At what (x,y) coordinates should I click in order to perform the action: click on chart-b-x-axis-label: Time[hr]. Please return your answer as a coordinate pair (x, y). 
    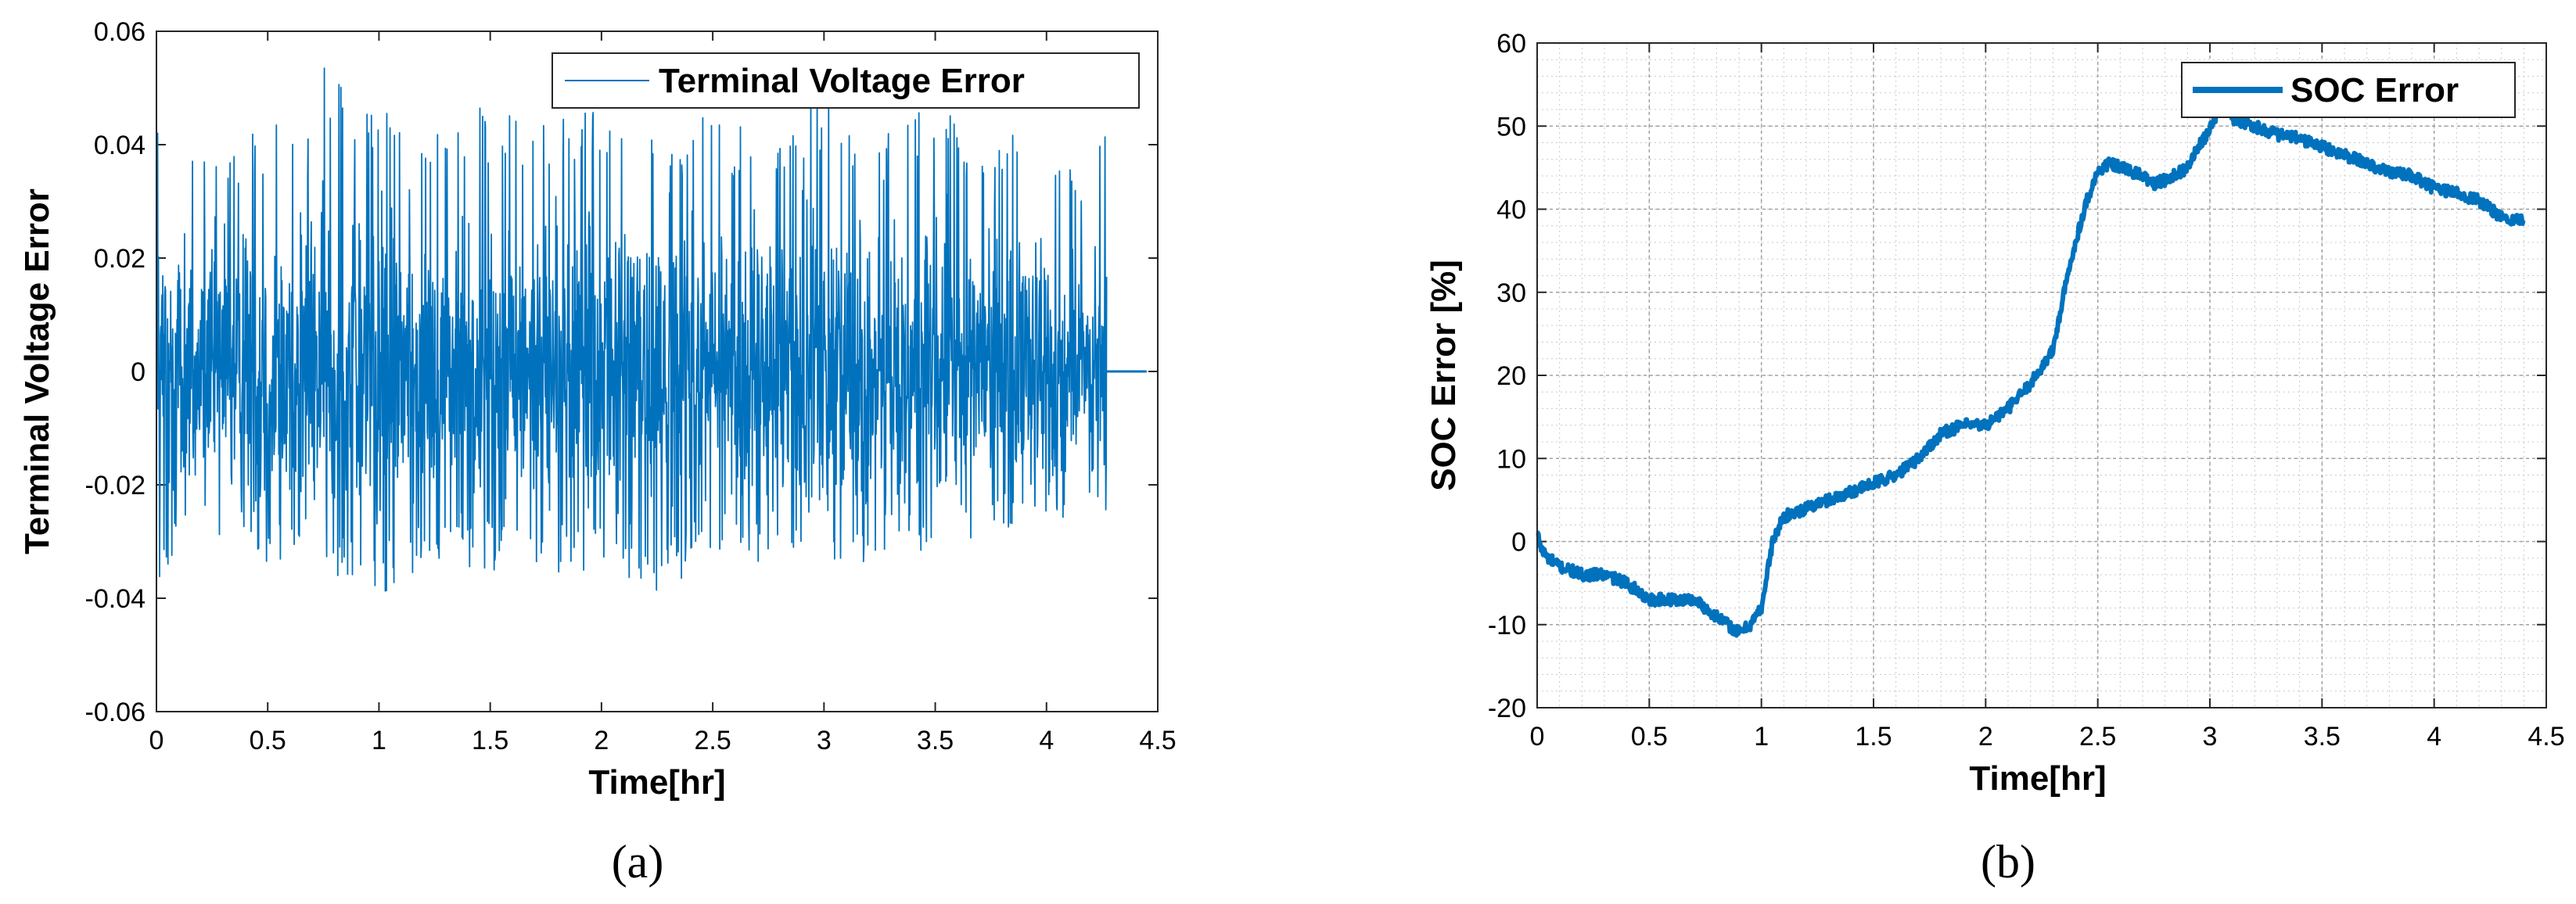
    Looking at the image, I should click on (2038, 778).